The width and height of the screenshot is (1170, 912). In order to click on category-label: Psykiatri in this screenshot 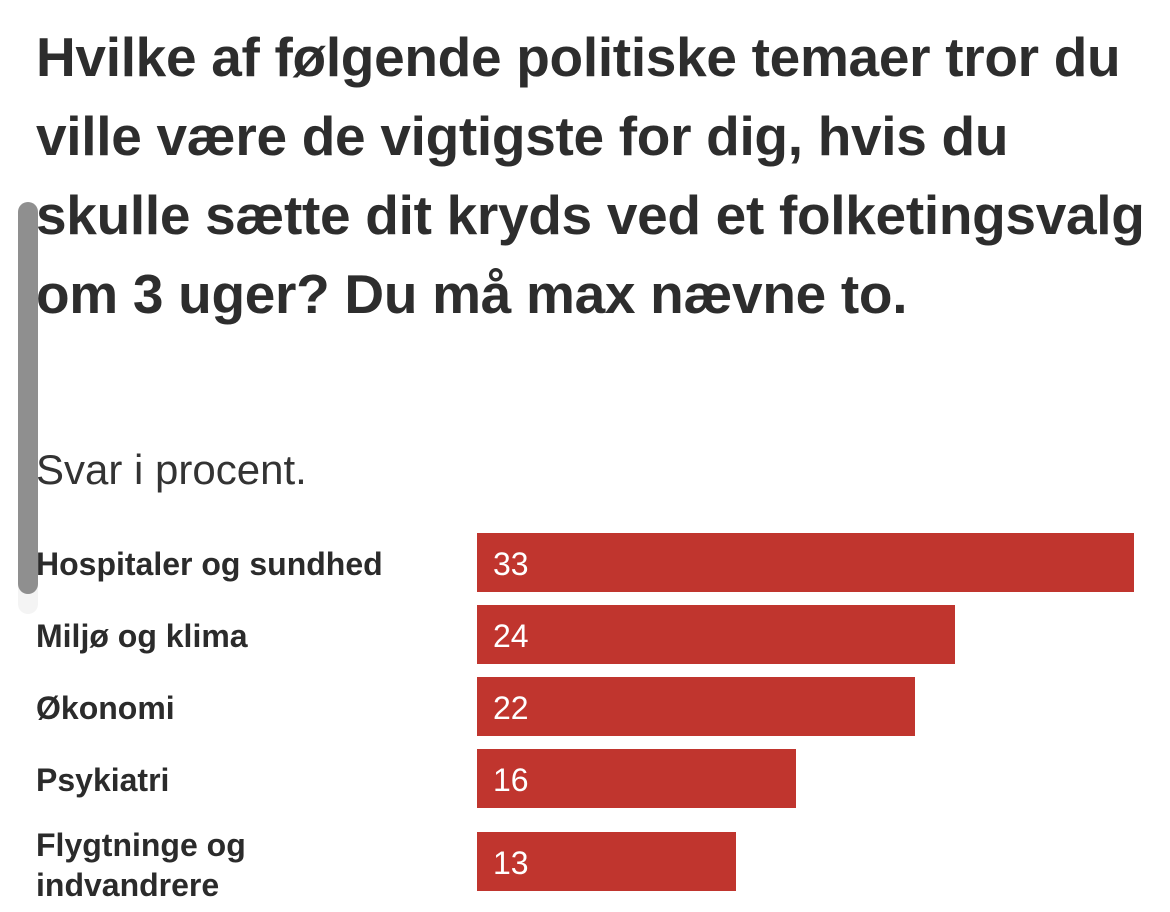, I will do `click(103, 780)`.